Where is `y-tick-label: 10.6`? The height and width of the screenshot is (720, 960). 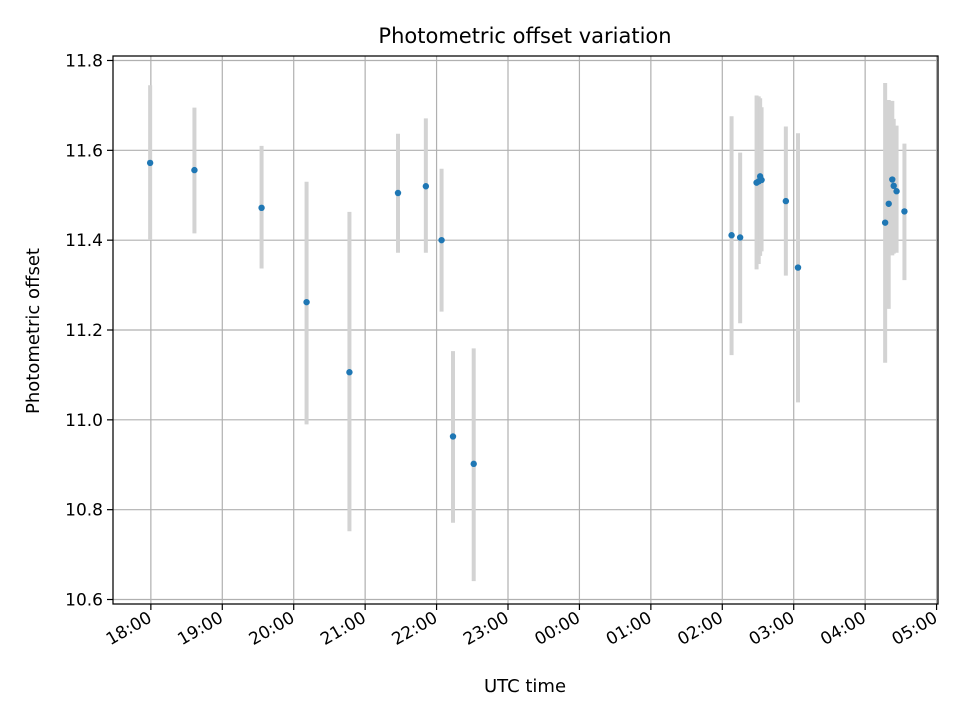 y-tick-label: 10.6 is located at coordinates (84, 601).